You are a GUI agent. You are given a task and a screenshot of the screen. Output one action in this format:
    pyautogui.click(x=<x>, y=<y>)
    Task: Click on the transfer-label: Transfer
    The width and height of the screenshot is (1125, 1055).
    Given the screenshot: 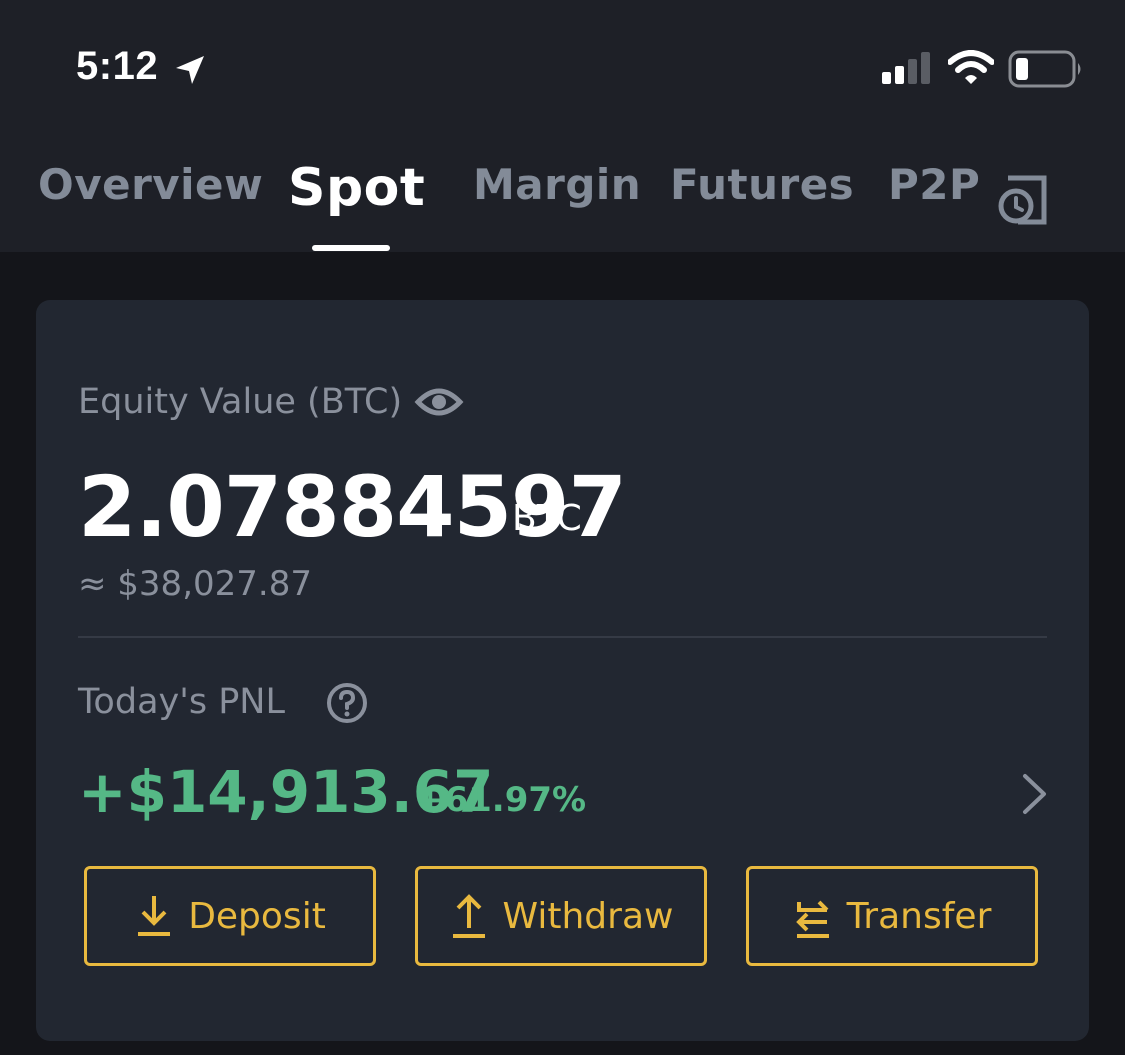 What is the action you would take?
    pyautogui.click(x=919, y=916)
    